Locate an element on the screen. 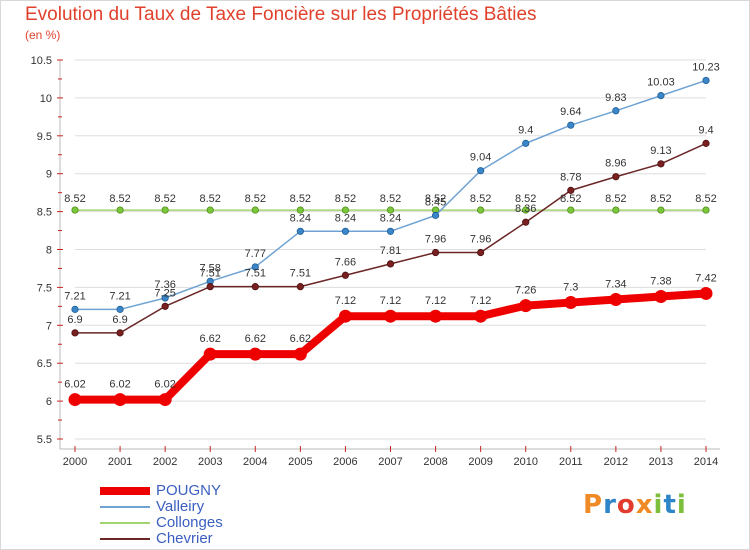 This screenshot has width=750, height=550. y-tick-label: 9.5 is located at coordinates (44, 137).